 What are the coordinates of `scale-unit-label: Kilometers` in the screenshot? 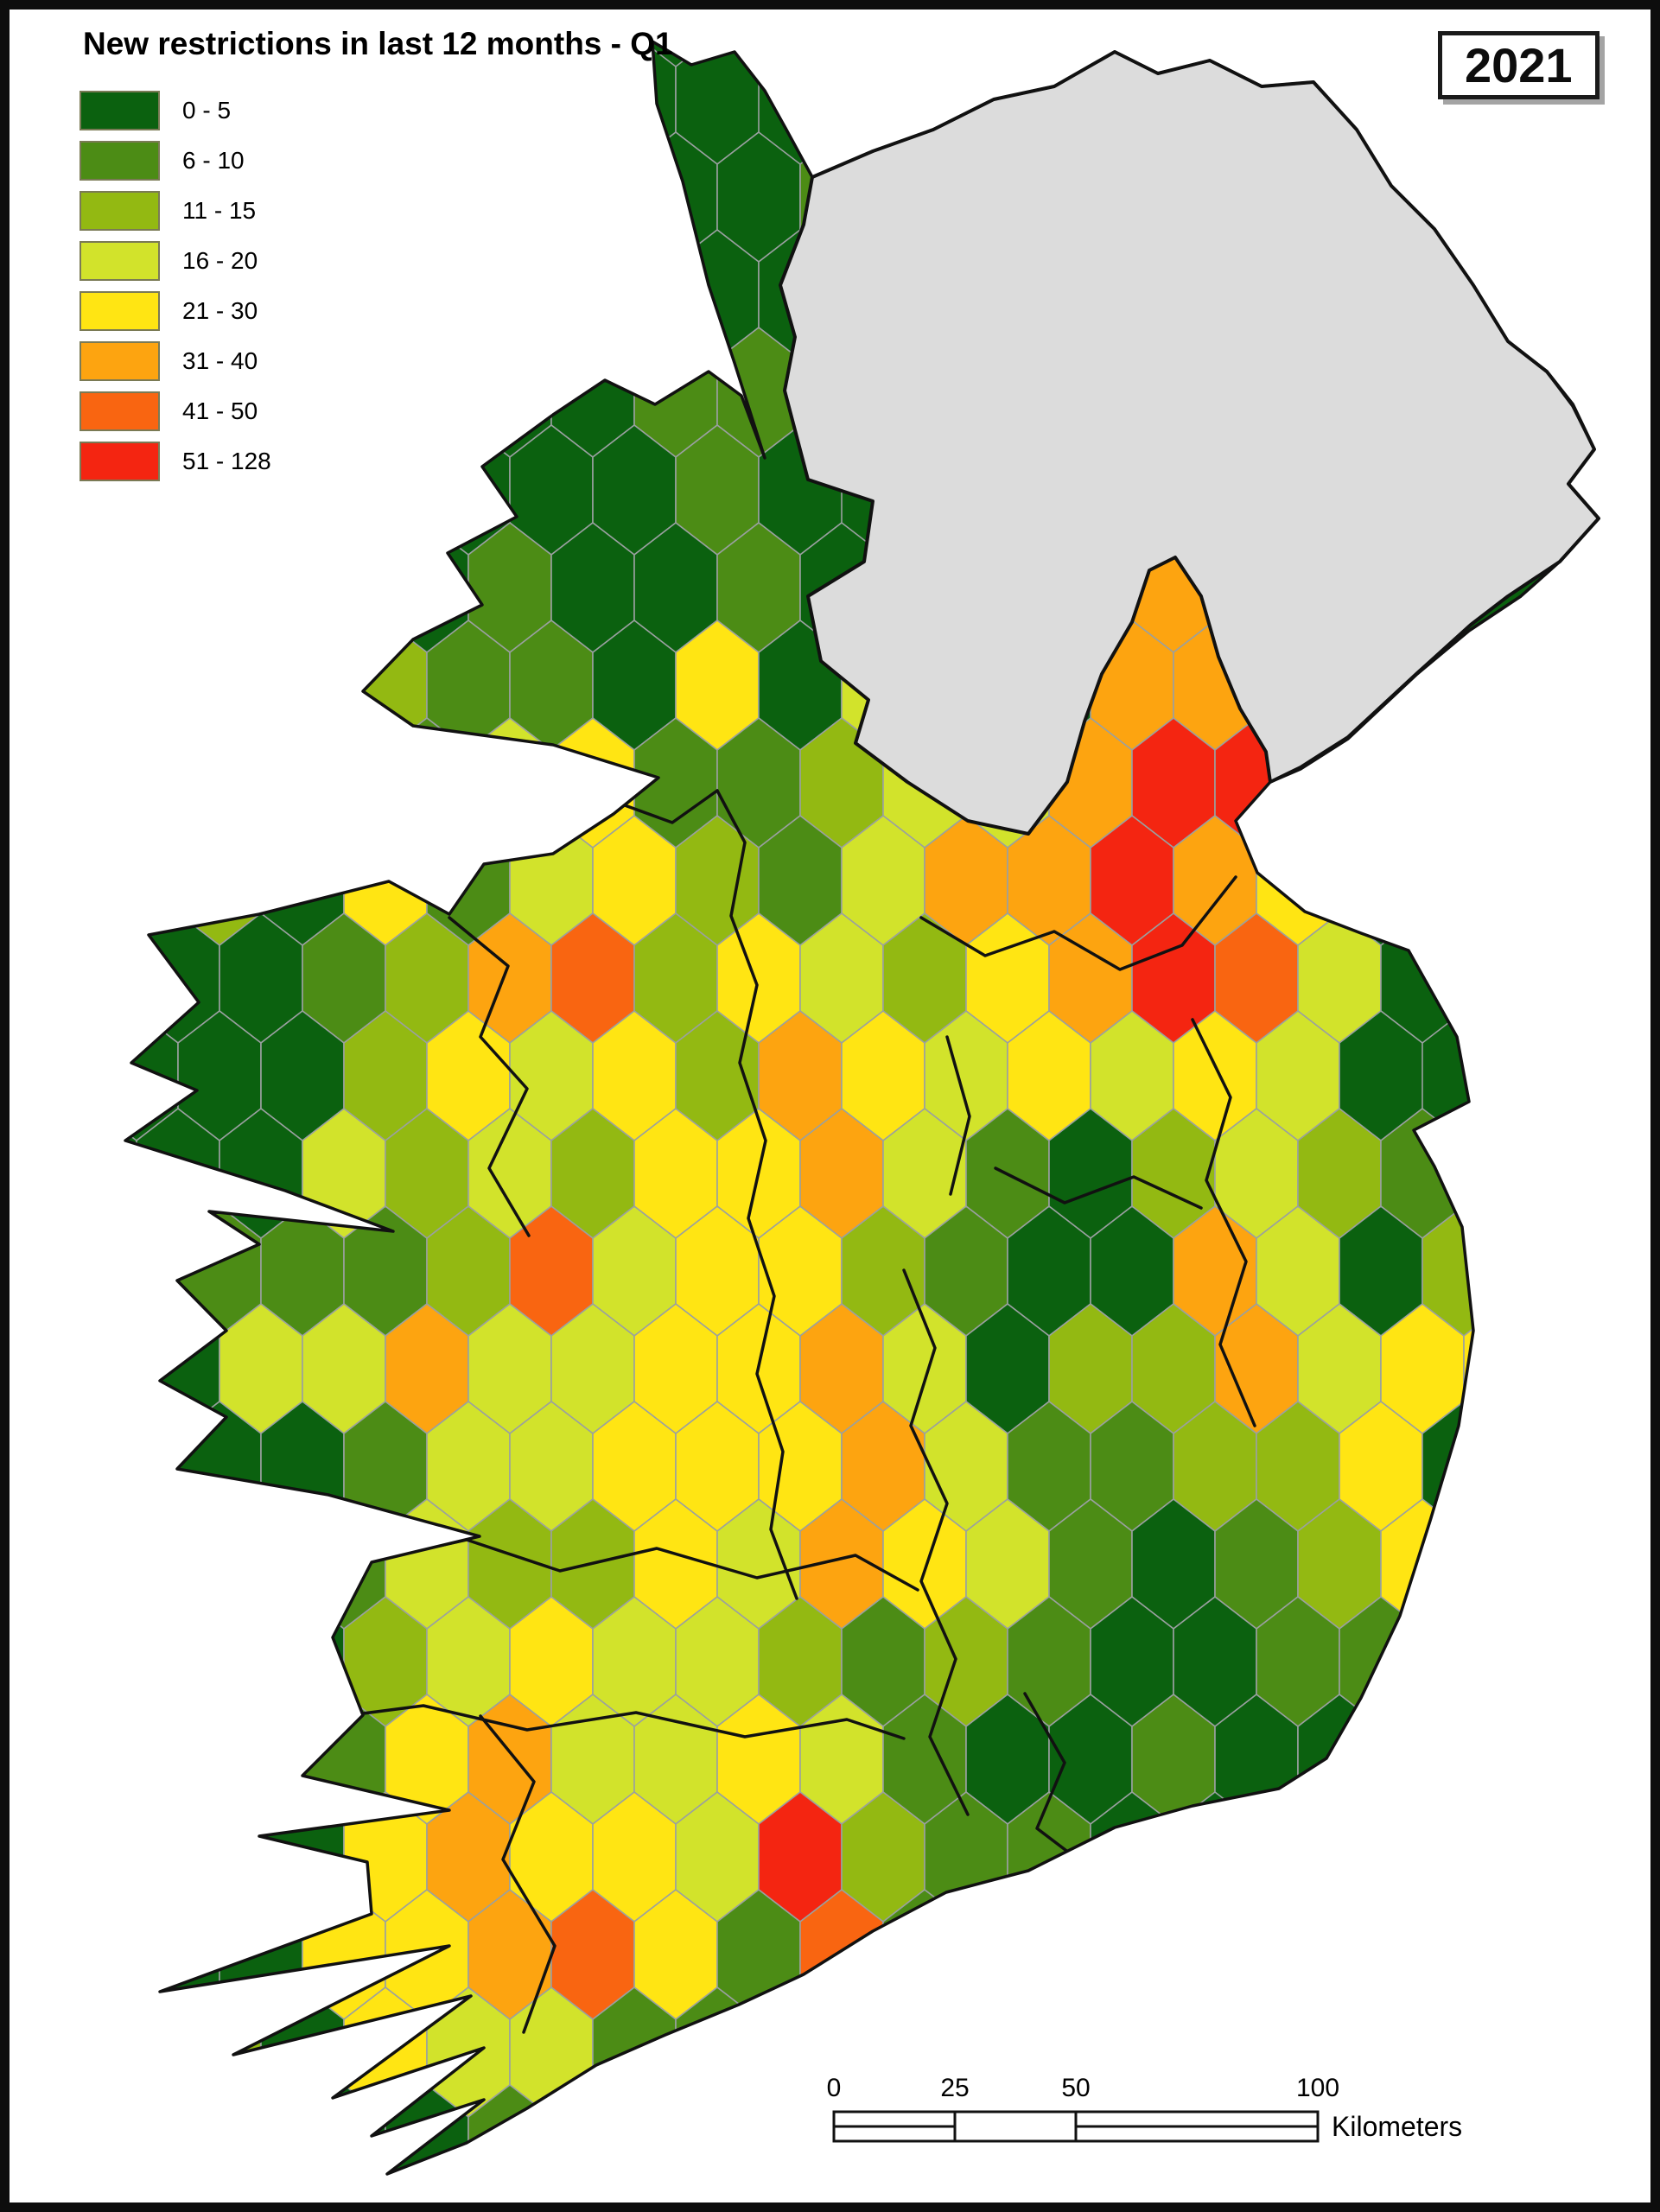 It's located at (1397, 2126).